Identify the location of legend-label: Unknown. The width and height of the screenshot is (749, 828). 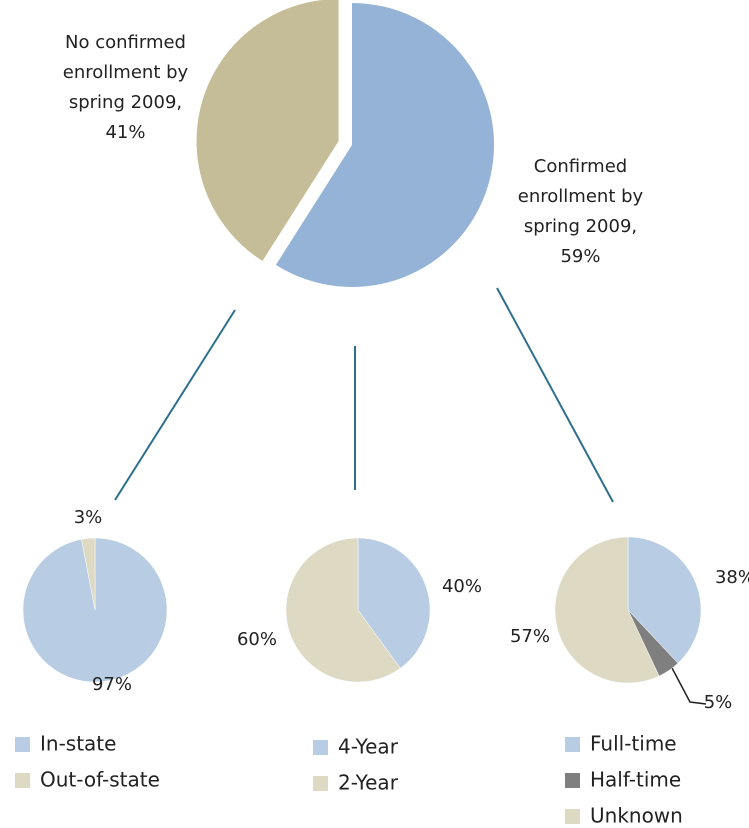
(636, 816).